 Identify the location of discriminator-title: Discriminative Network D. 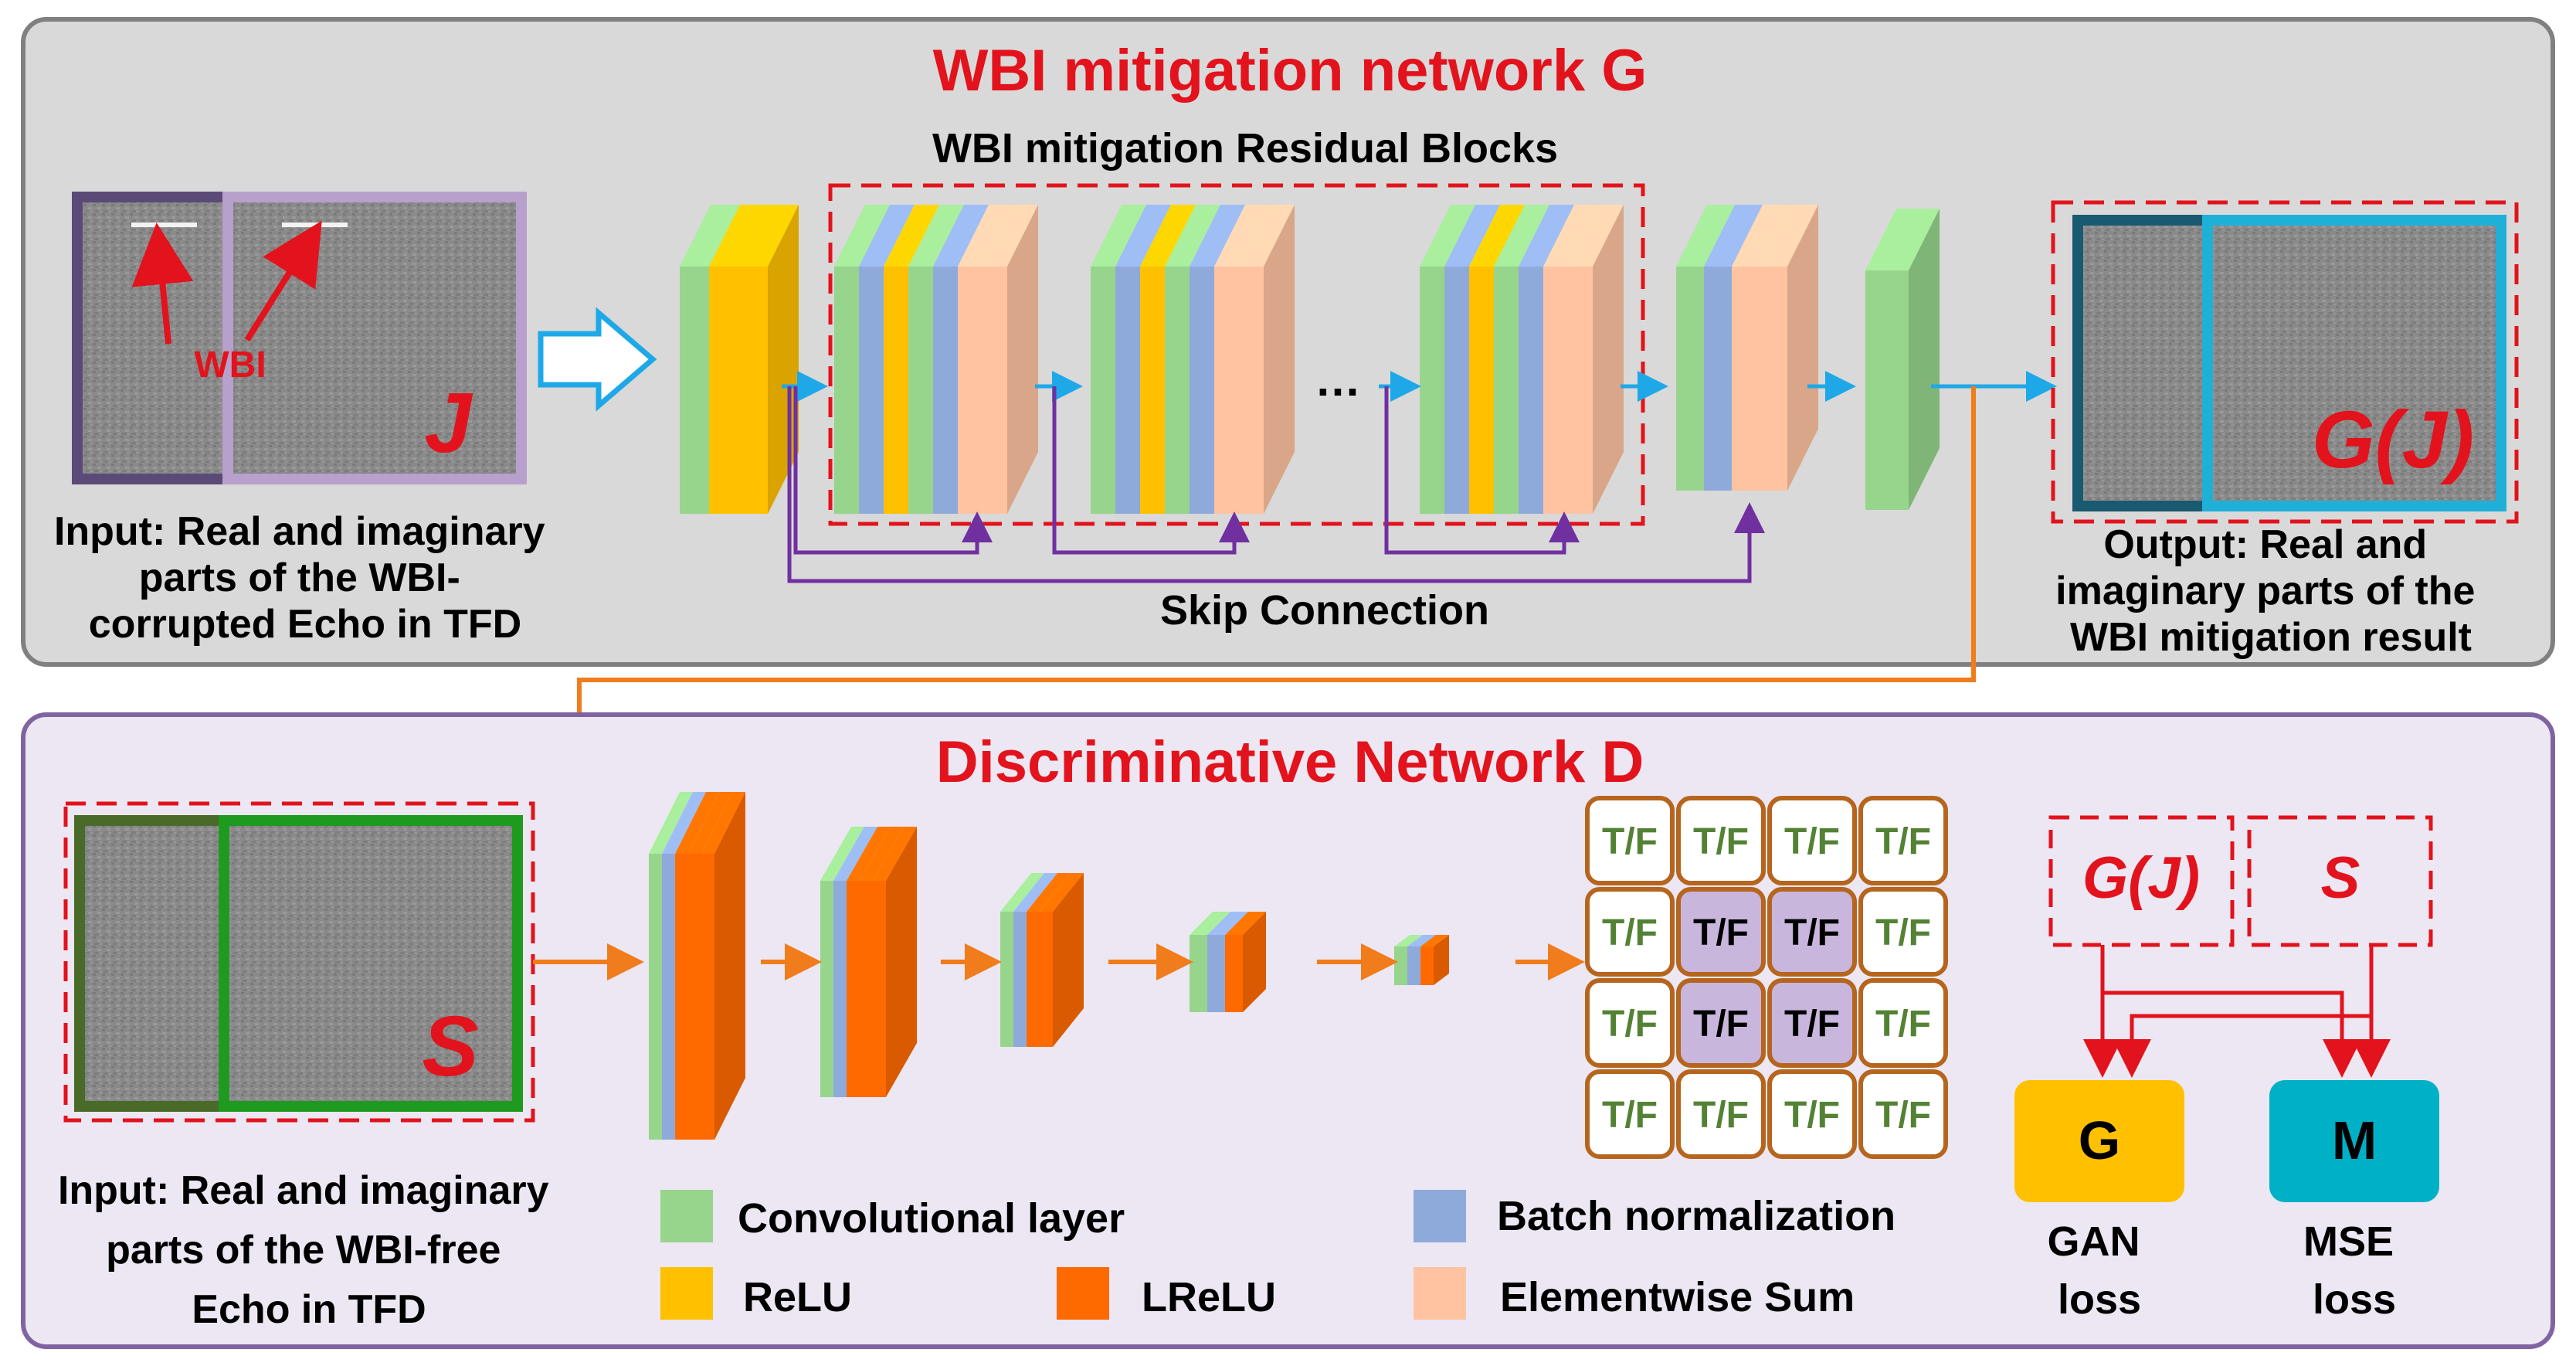
(1290, 762).